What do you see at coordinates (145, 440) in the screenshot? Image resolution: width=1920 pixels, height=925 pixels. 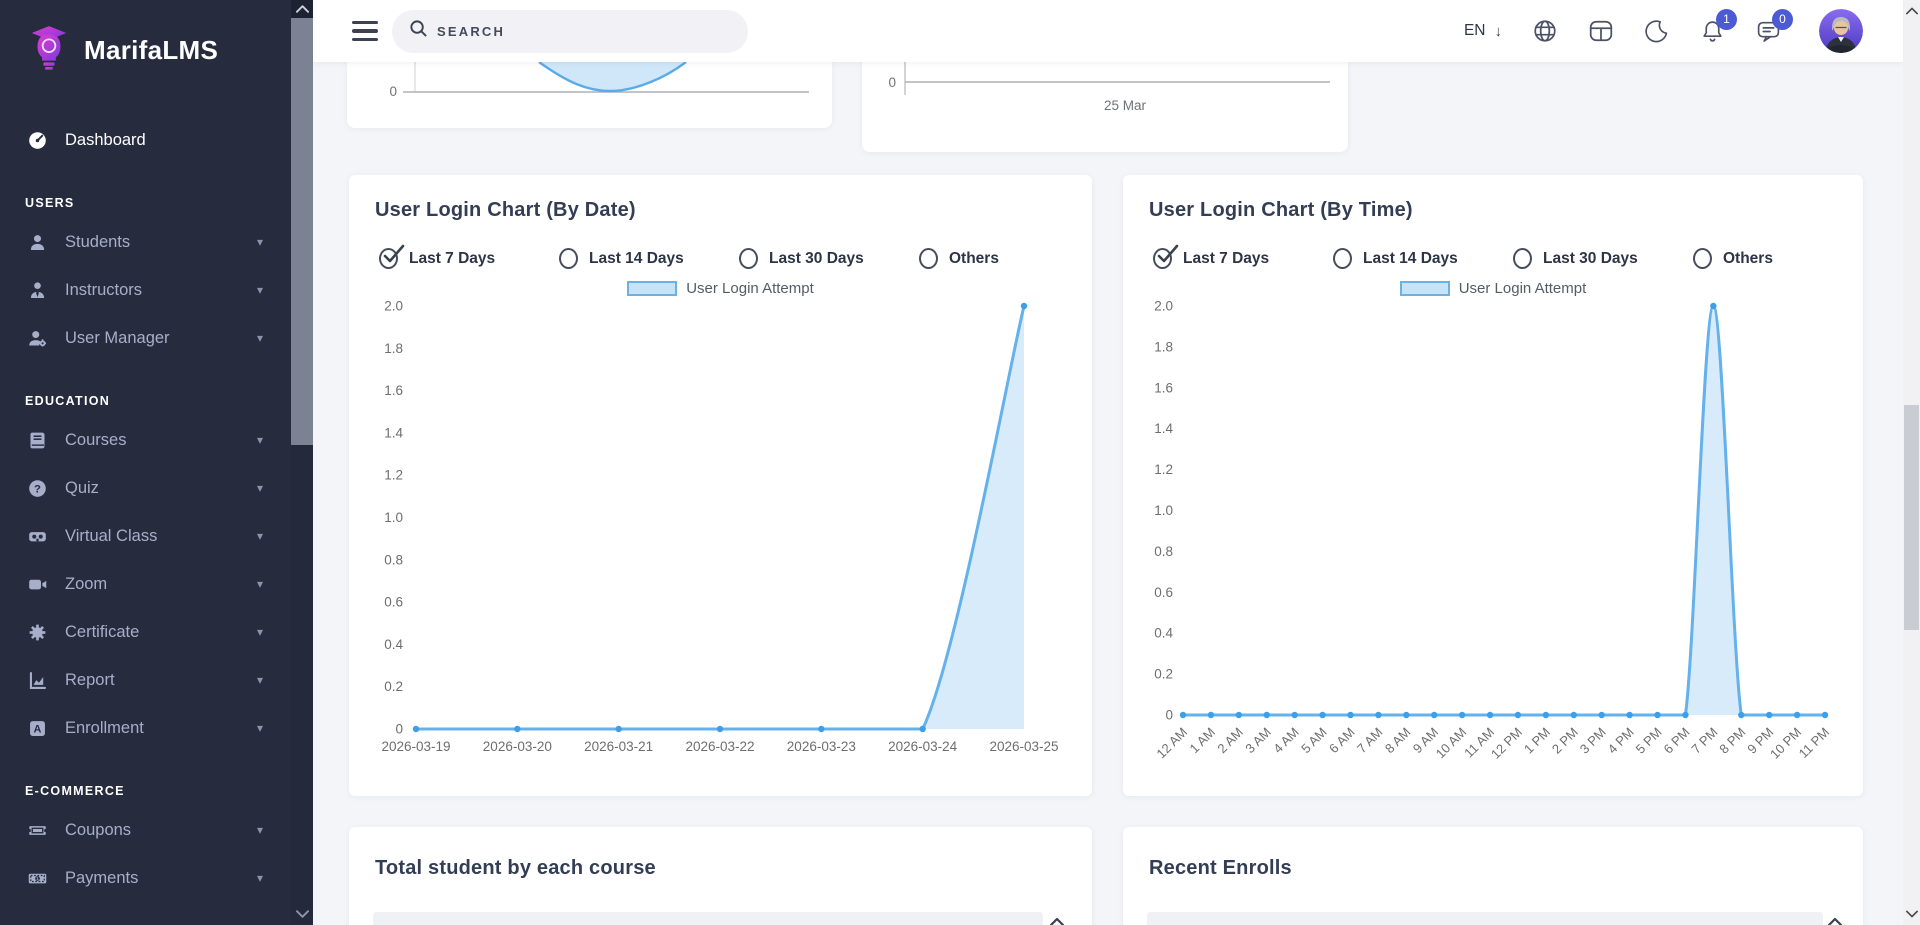 I see `sidebar-item-courses: Courses ▾` at bounding box center [145, 440].